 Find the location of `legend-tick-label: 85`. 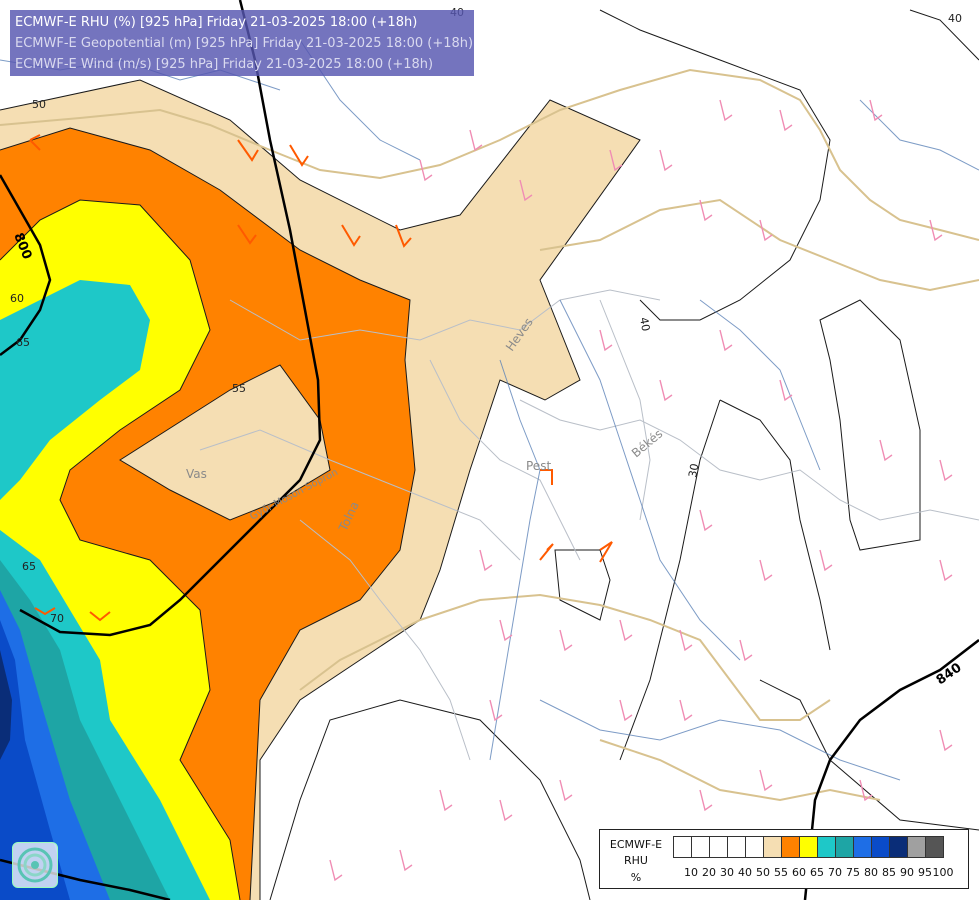

legend-tick-label: 85 is located at coordinates (889, 872).